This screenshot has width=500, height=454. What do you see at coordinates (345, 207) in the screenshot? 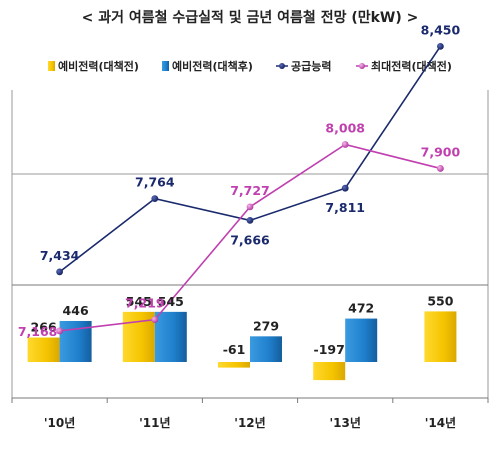
I see `supply-value-label: 7,811` at bounding box center [345, 207].